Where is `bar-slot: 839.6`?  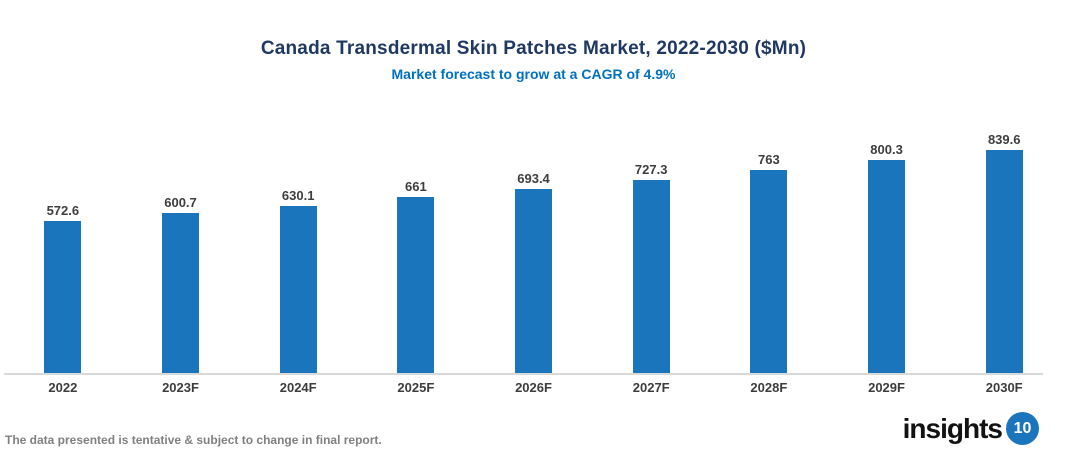
bar-slot: 839.6 is located at coordinates (1004, 252).